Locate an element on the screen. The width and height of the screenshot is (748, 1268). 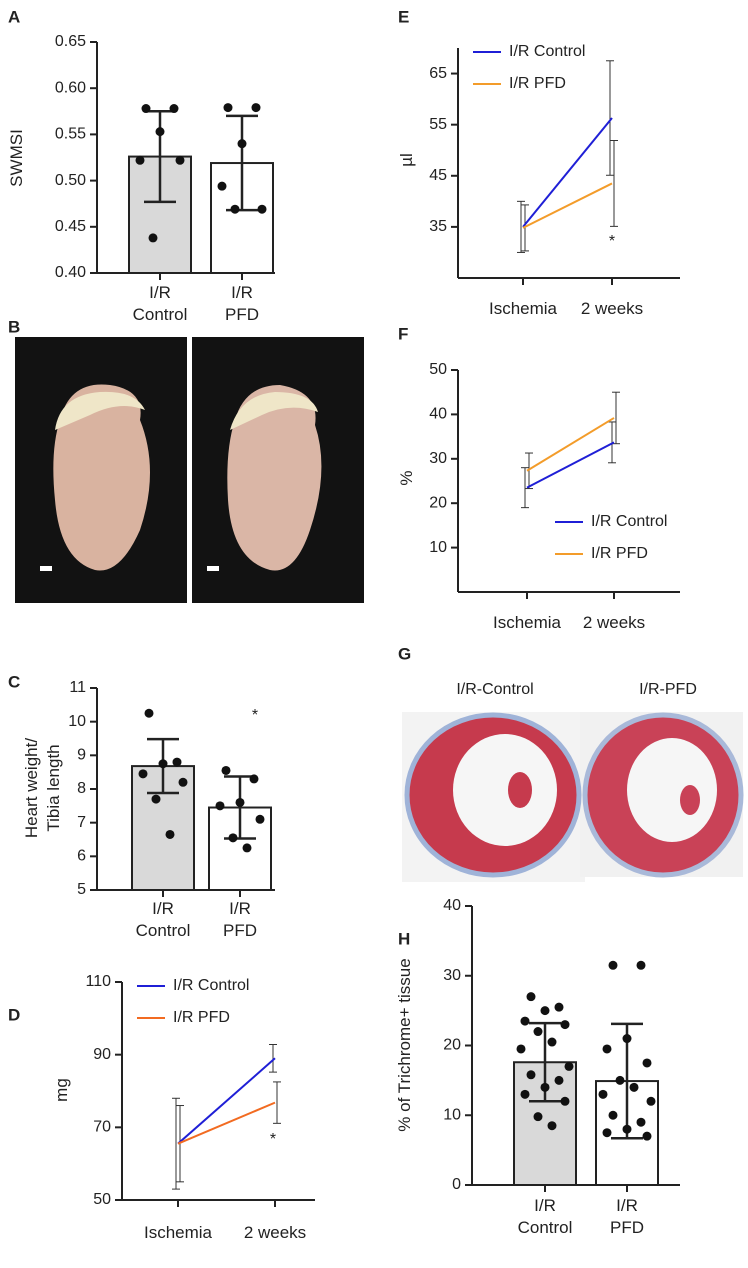
y-tick-label: 0.40 is located at coordinates (70, 272).